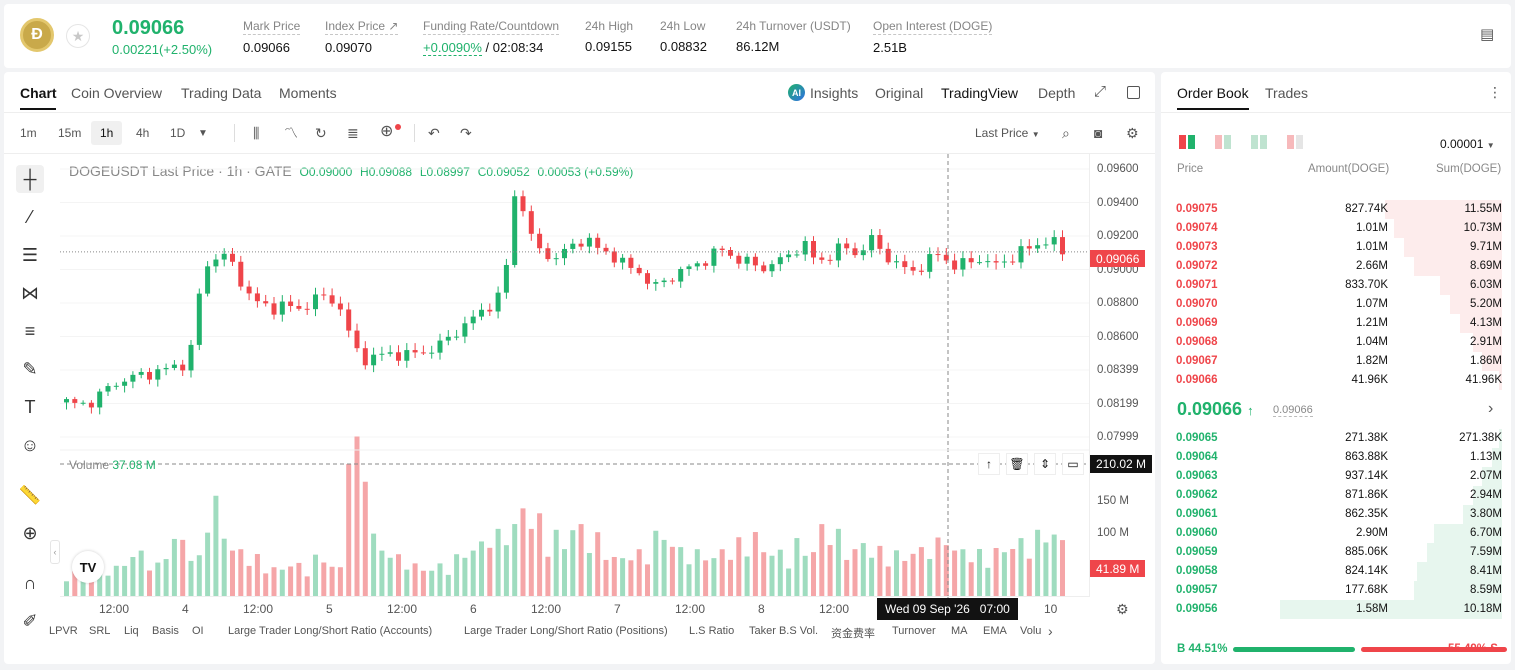 The width and height of the screenshot is (1515, 670). Describe the element at coordinates (70, 133) in the screenshot. I see `tf-15m: 15m` at that location.